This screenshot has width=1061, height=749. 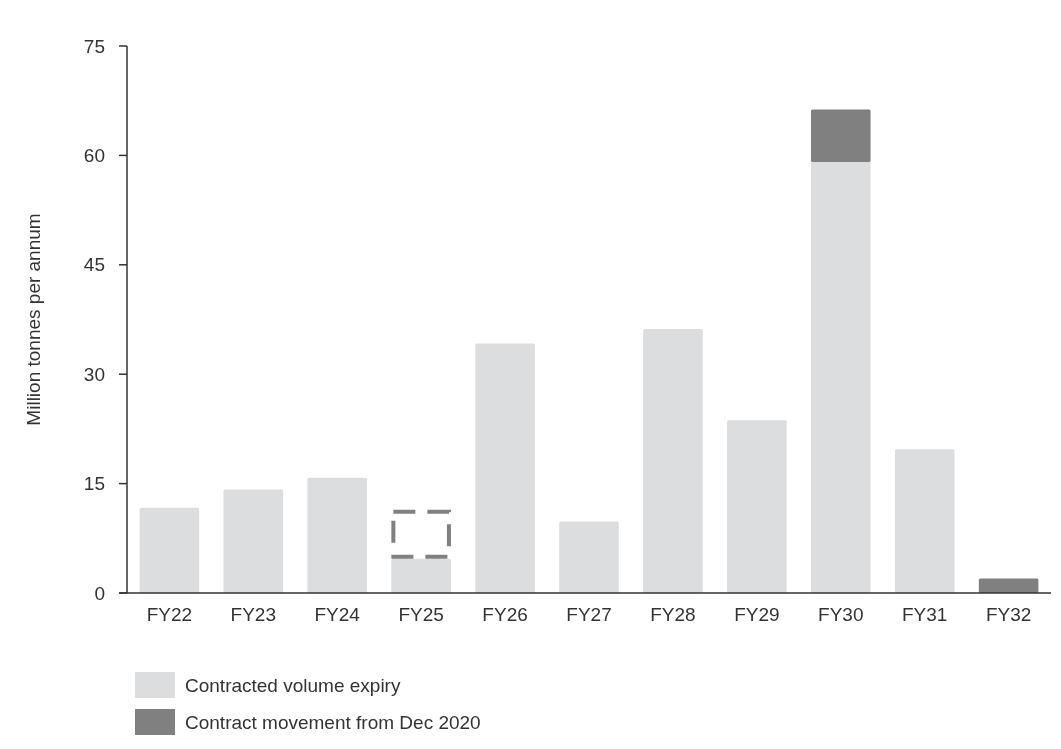 I want to click on y-tick-label: 75, so click(x=94, y=46).